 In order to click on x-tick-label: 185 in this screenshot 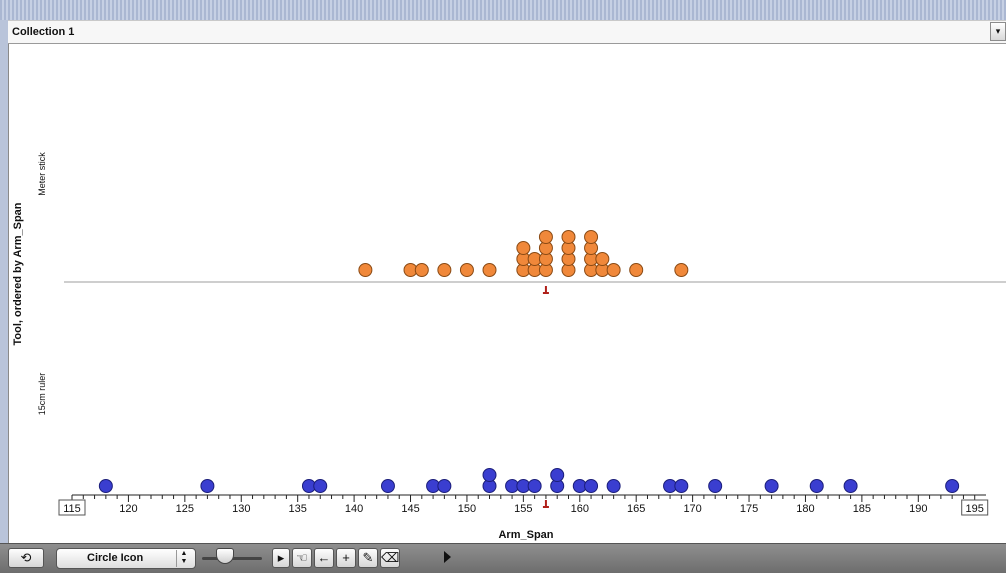, I will do `click(862, 509)`.